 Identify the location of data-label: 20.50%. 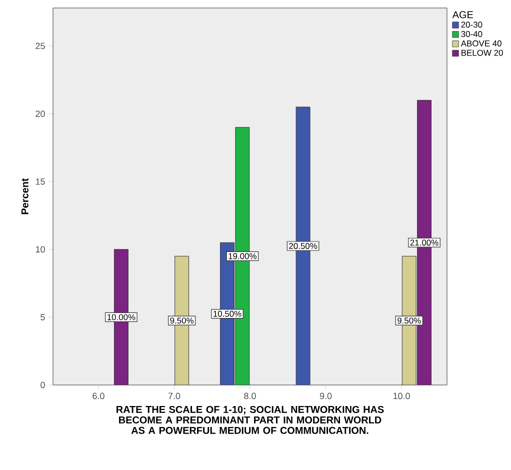
(303, 246).